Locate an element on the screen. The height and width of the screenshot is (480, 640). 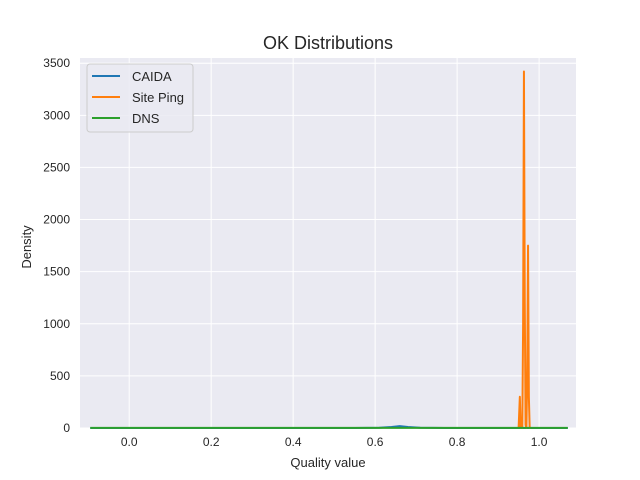
y-tick-label: 1000 is located at coordinates (56, 324).